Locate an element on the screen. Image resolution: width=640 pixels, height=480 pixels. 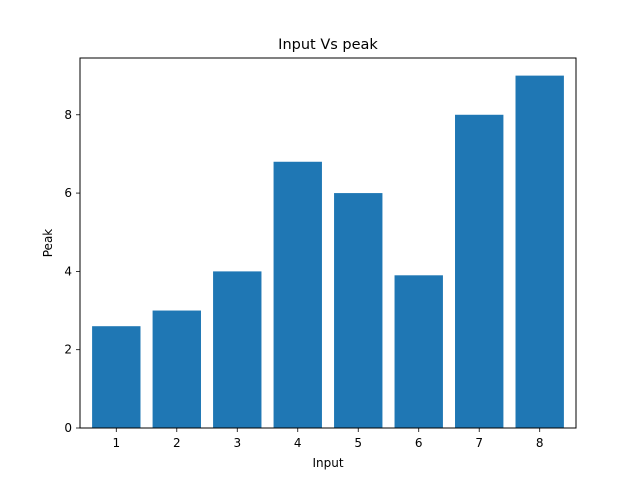
x-tick-label: 6 is located at coordinates (419, 443).